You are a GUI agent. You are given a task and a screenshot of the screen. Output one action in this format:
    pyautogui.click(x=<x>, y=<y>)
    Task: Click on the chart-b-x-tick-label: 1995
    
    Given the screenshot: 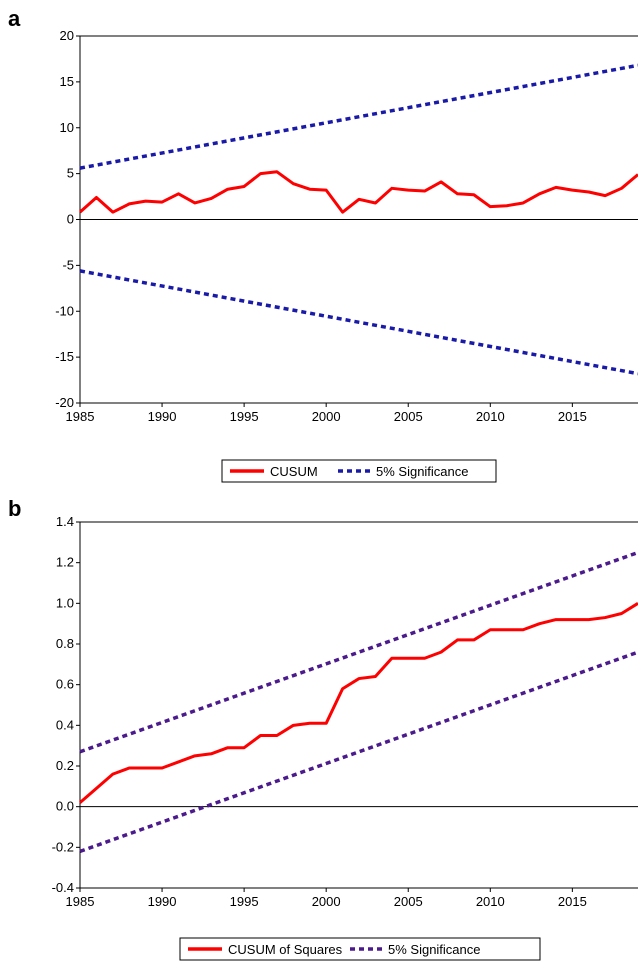 What is the action you would take?
    pyautogui.click(x=244, y=901)
    